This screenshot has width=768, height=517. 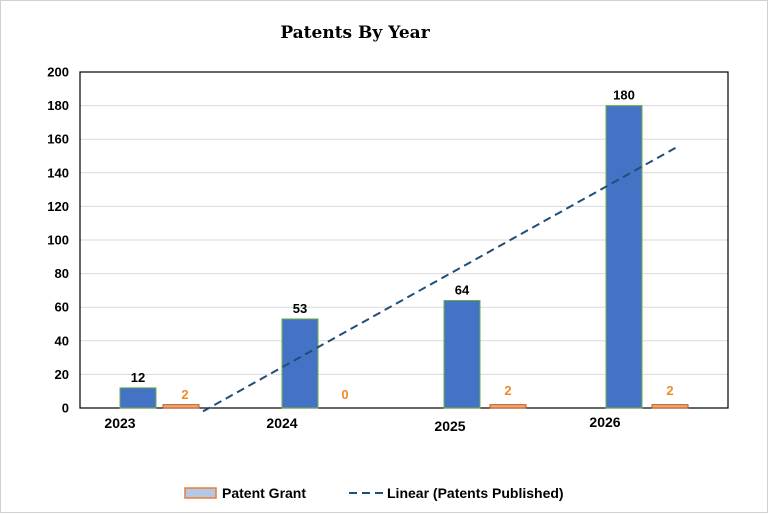 I want to click on legend-label-patent-grant: Patent Grant, so click(x=264, y=493).